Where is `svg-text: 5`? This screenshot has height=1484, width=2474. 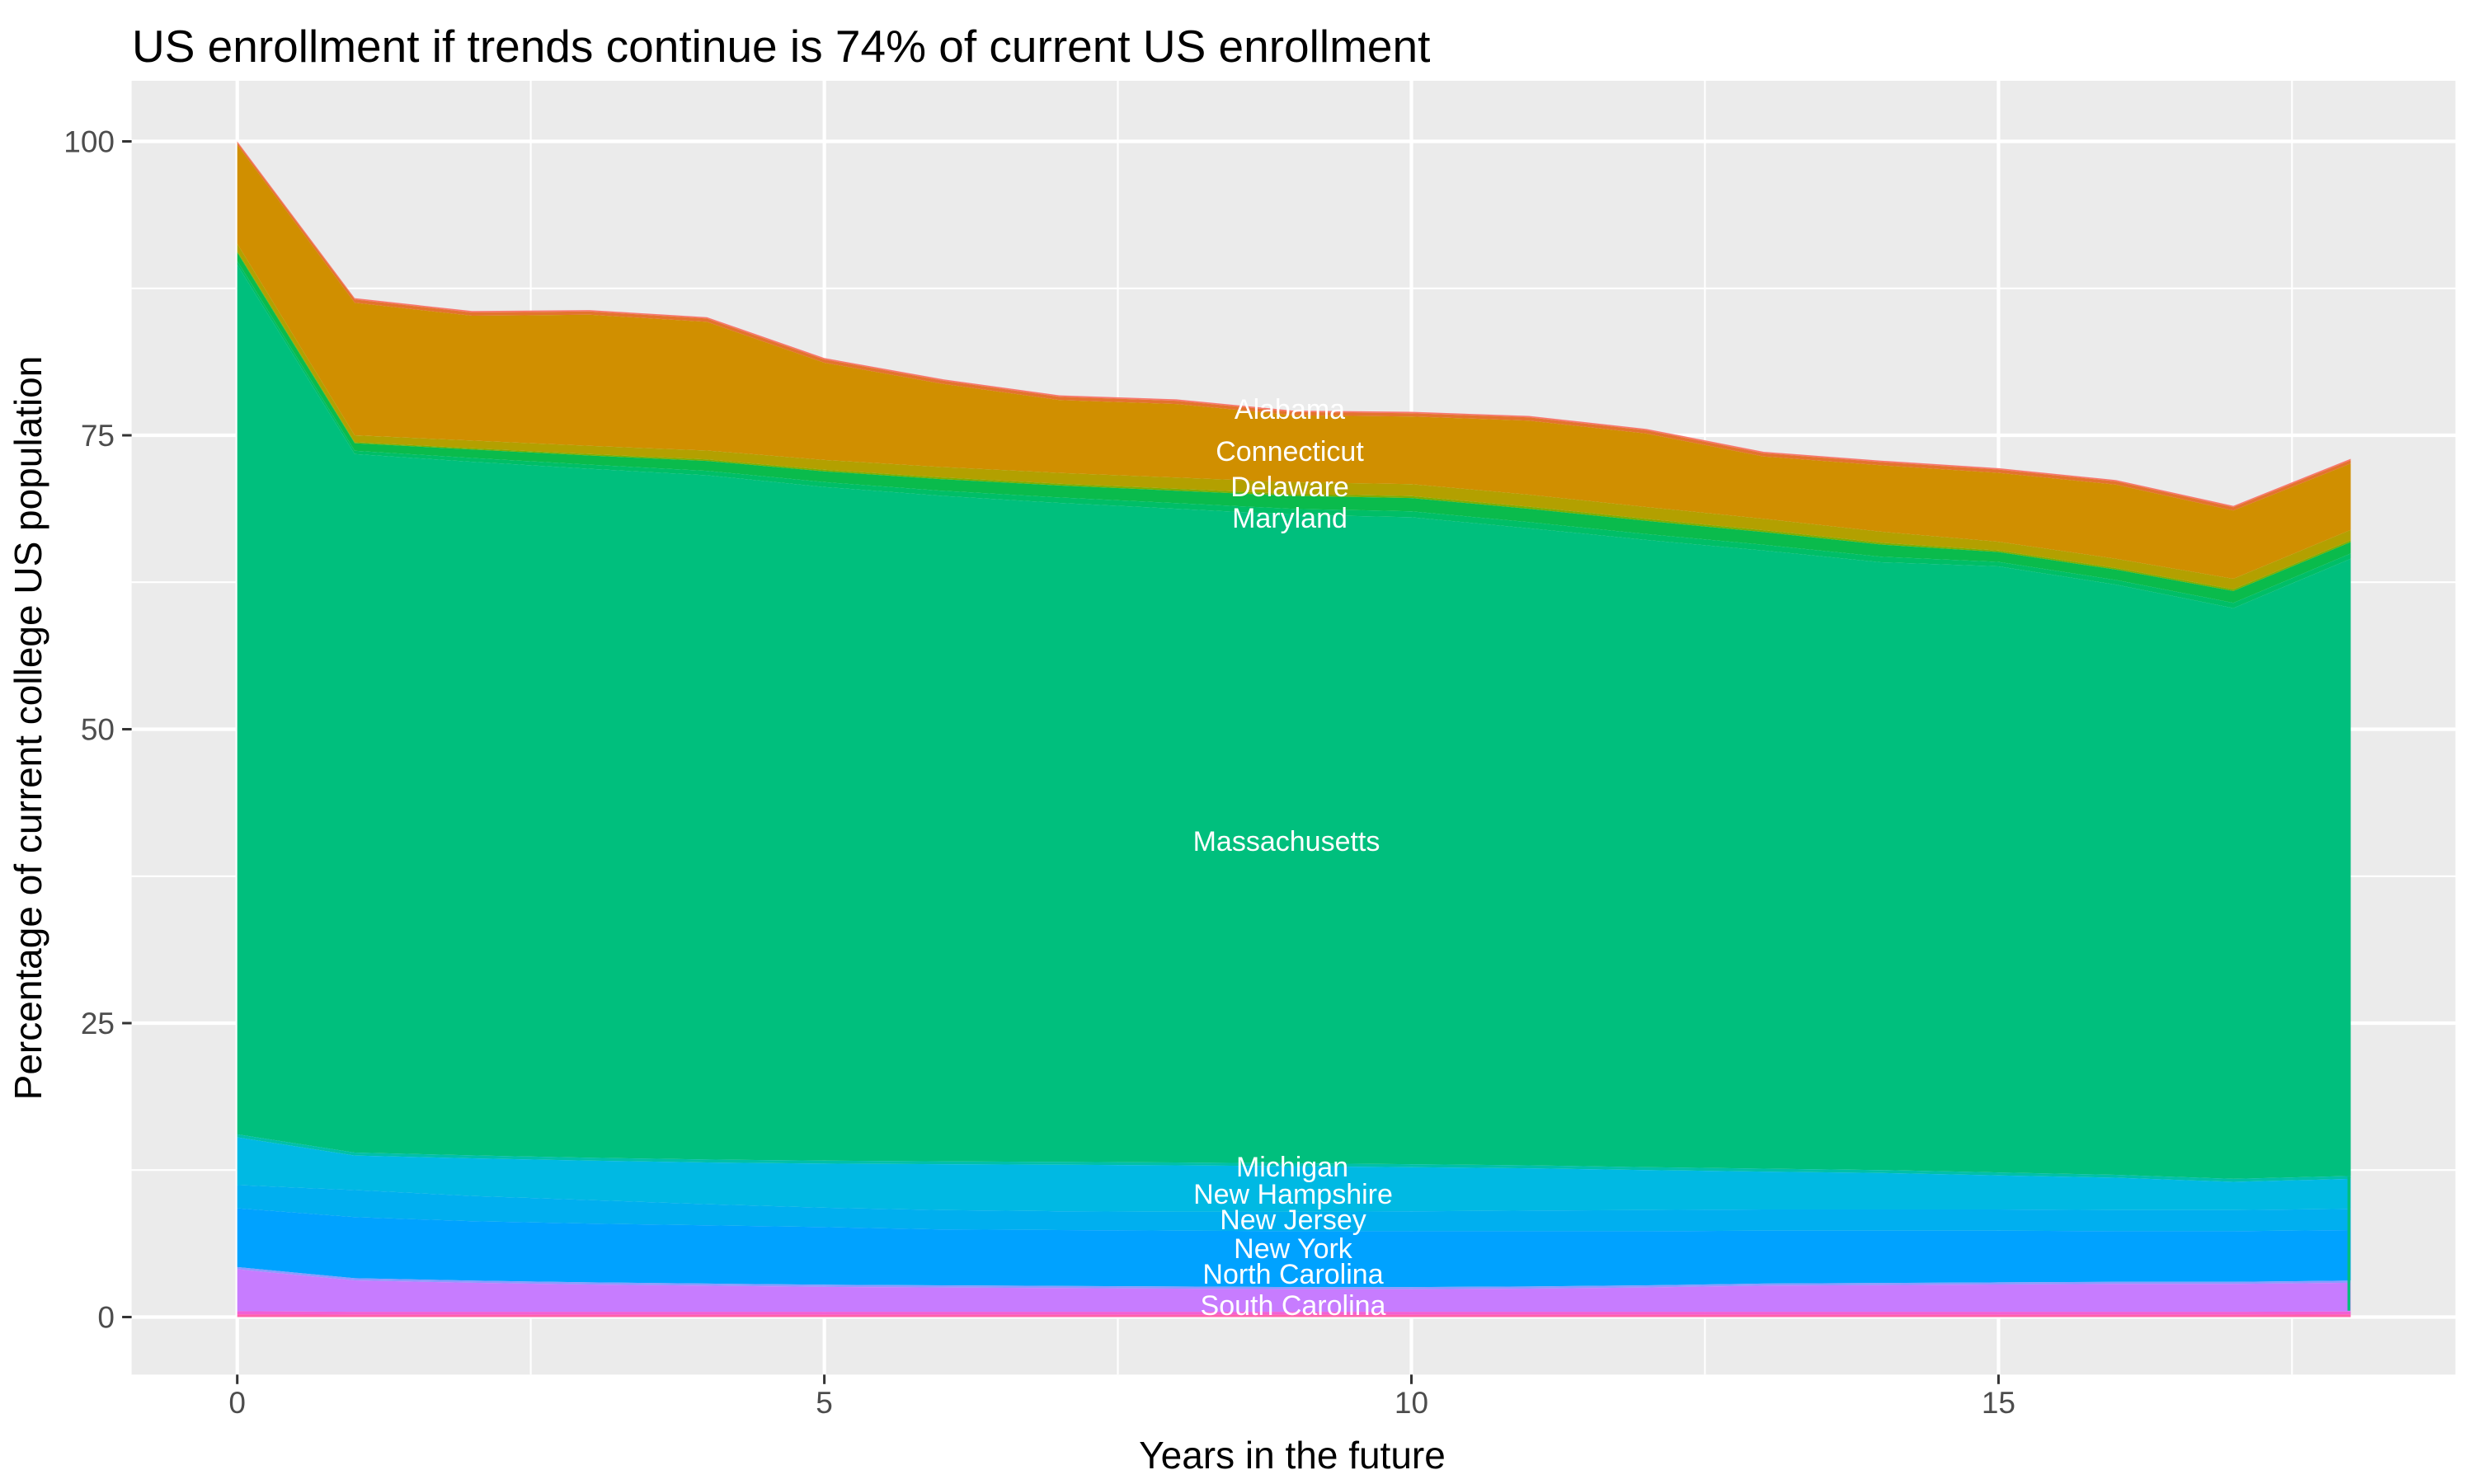
svg-text: 5 is located at coordinates (824, 1403).